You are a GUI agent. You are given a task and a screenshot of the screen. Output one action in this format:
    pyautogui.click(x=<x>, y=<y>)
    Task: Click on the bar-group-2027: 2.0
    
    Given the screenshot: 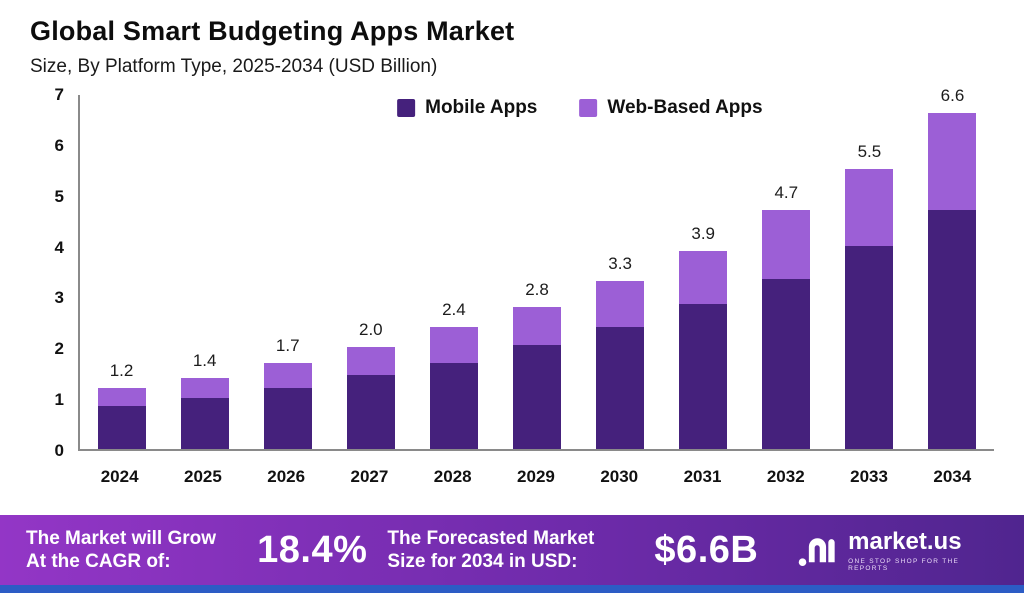 What is the action you would take?
    pyautogui.click(x=370, y=384)
    